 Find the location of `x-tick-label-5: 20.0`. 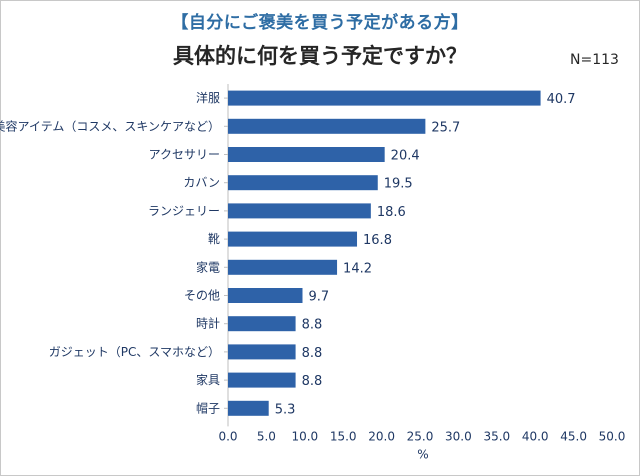

x-tick-label-5: 20.0 is located at coordinates (381, 436).